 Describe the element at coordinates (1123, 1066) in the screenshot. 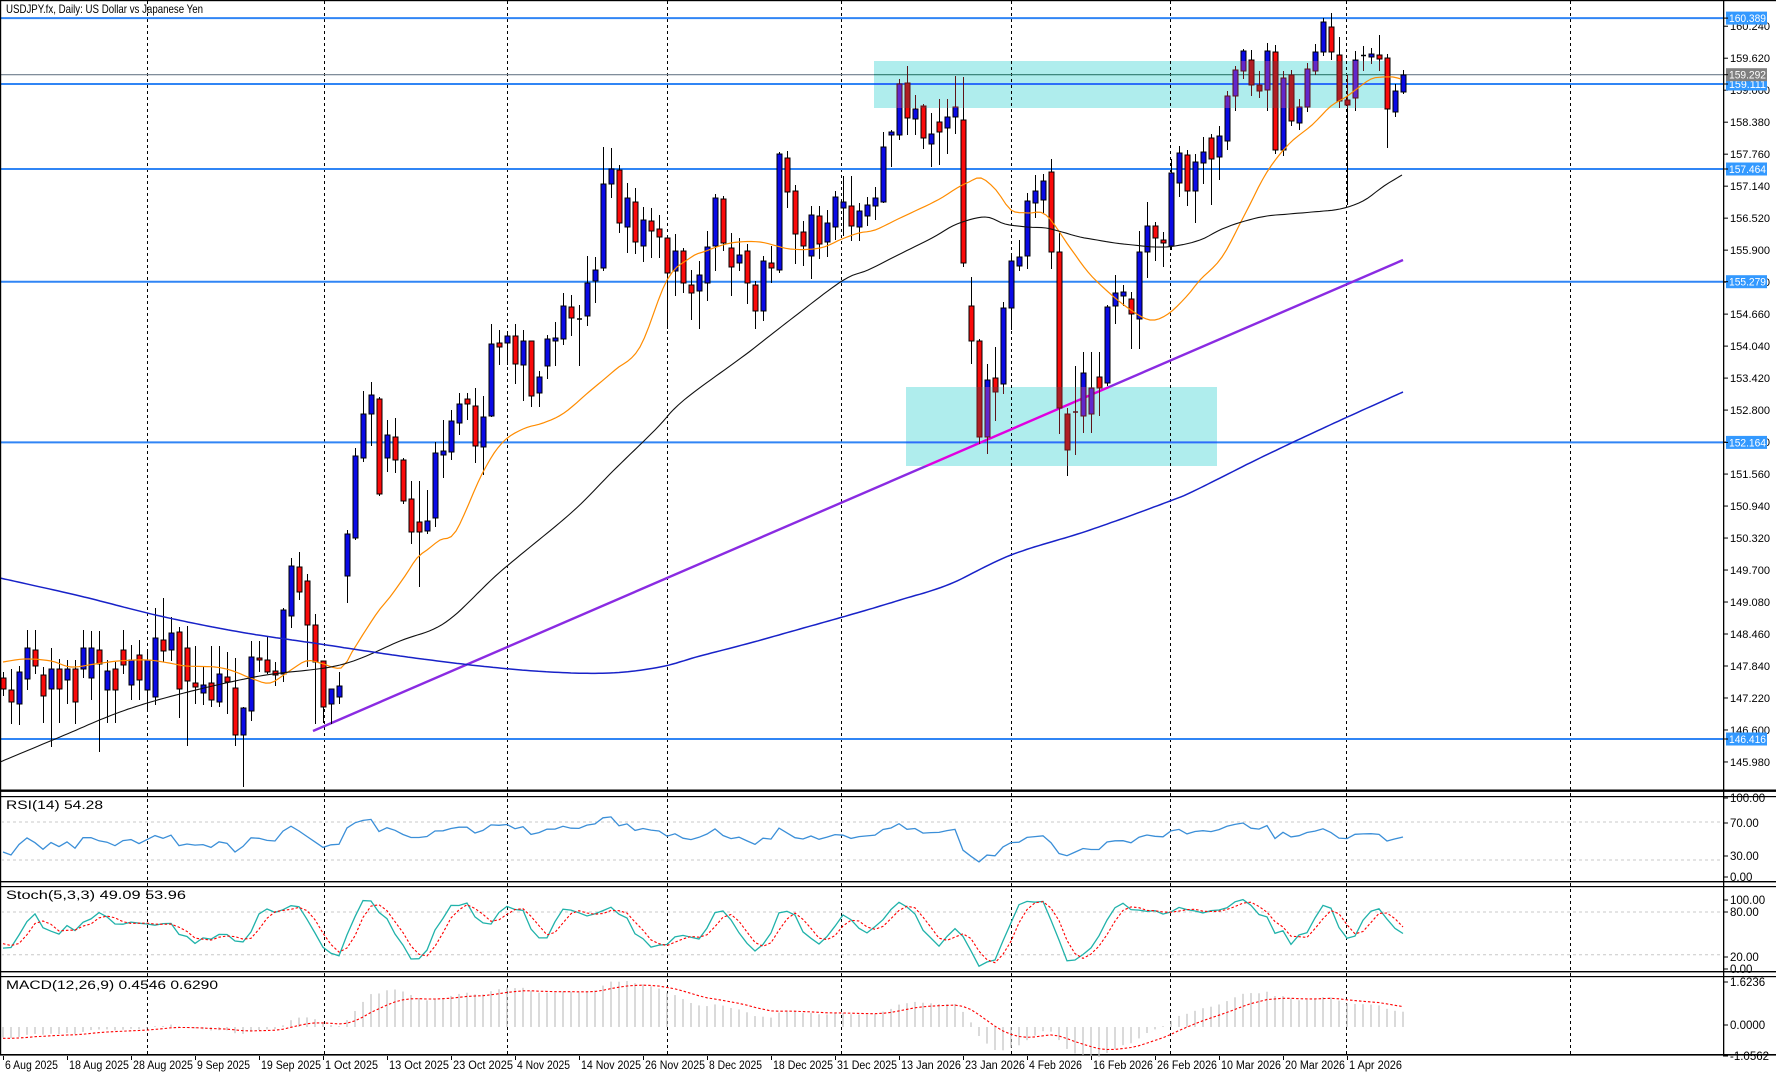

I see `svg-text: 16 Feb 2026` at that location.